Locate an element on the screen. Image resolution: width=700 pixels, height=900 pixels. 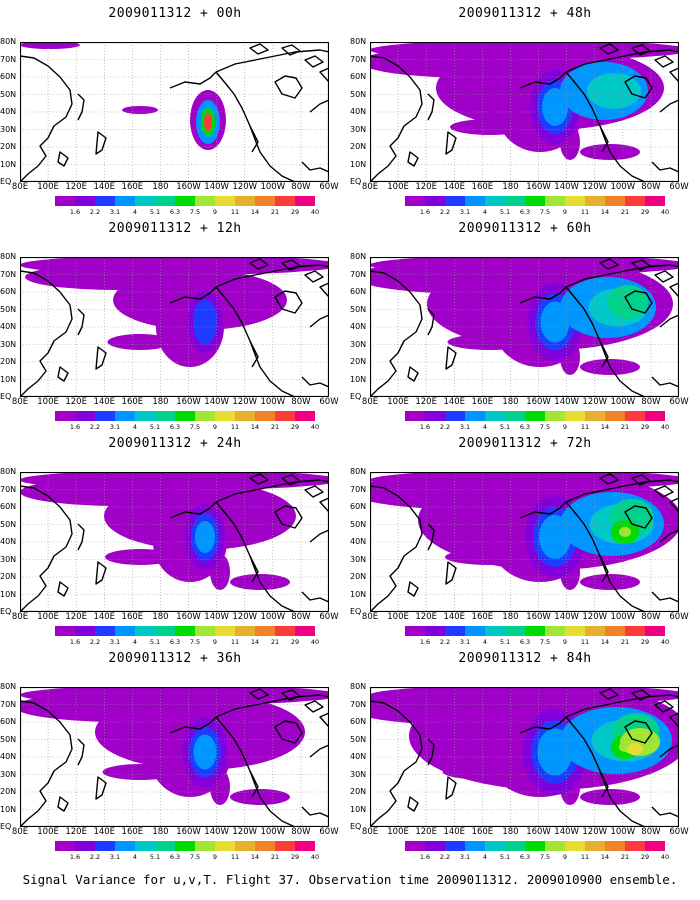
longitude-label: 160W is located at coordinates (538, 187).